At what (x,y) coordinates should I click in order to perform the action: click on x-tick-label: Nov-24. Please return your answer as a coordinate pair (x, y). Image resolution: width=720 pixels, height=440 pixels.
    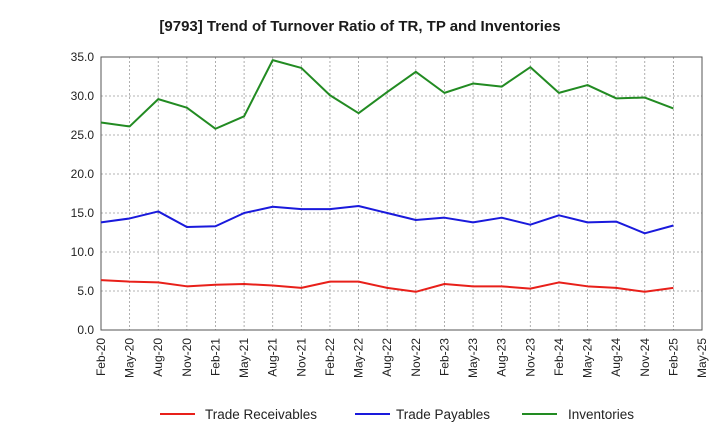
    Looking at the image, I should click on (645, 357).